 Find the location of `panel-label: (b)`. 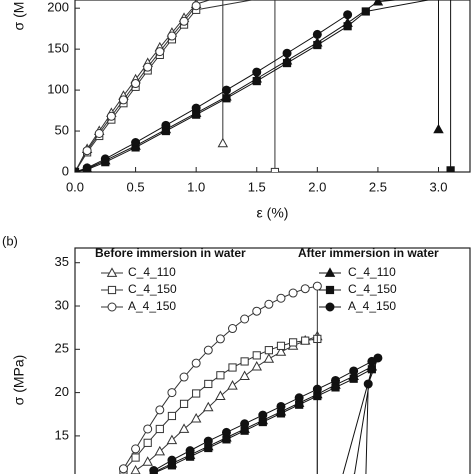

panel-label: (b) is located at coordinates (10, 240).